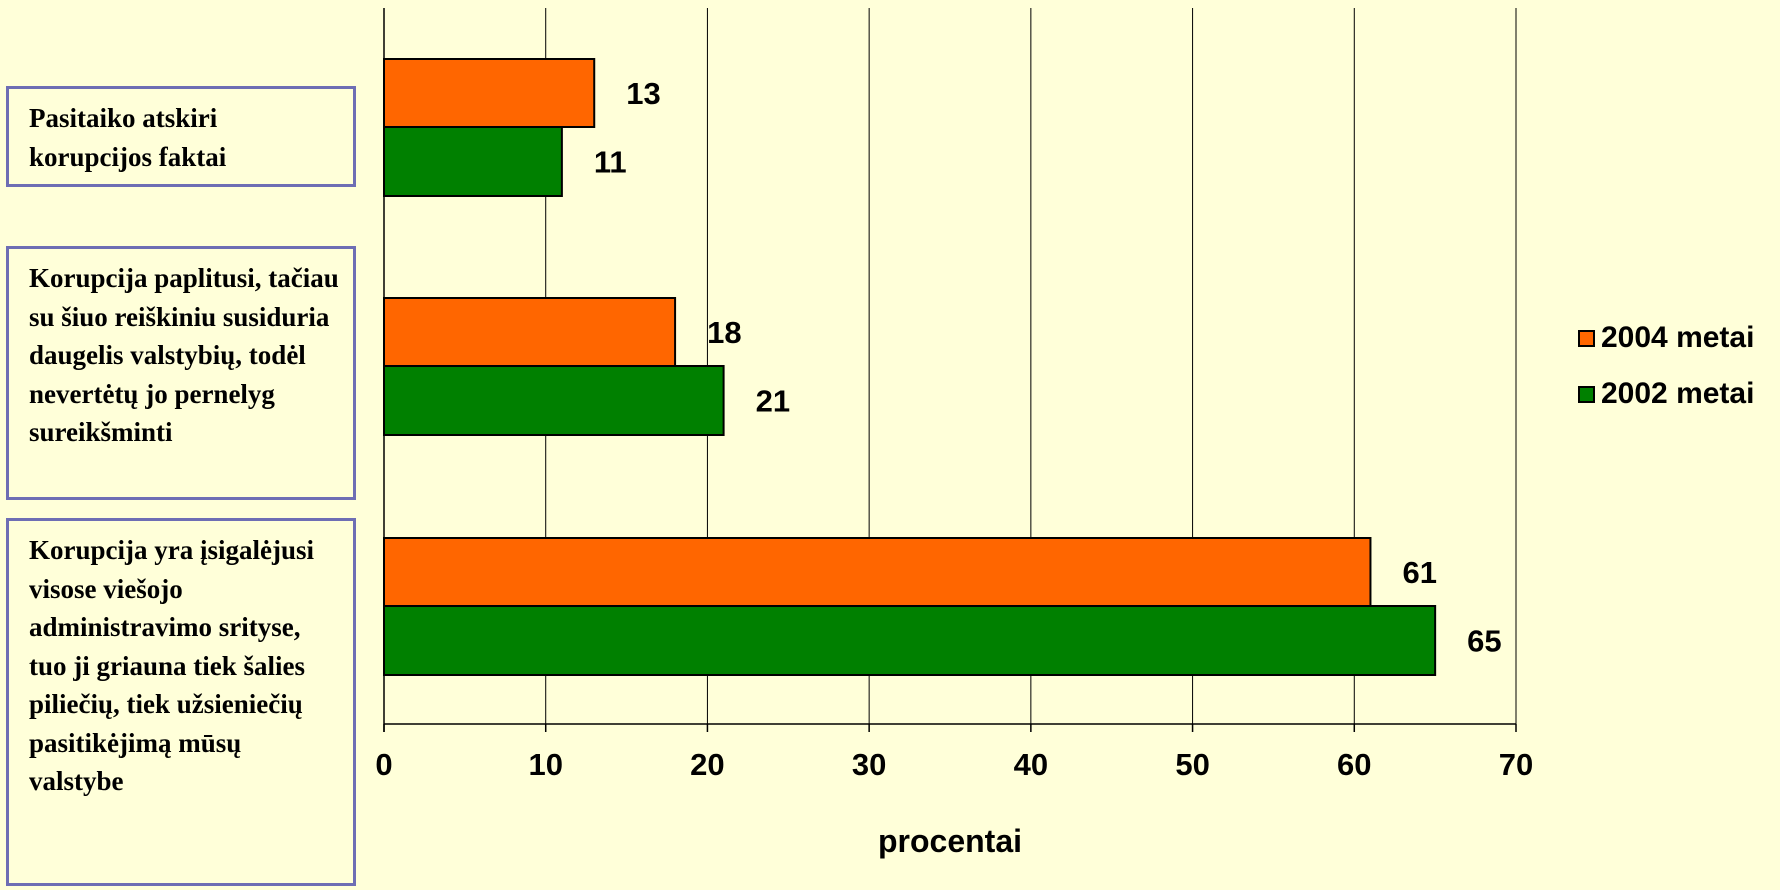 This screenshot has height=890, width=1780. What do you see at coordinates (1354, 764) in the screenshot?
I see `x-tick-label-60: 60` at bounding box center [1354, 764].